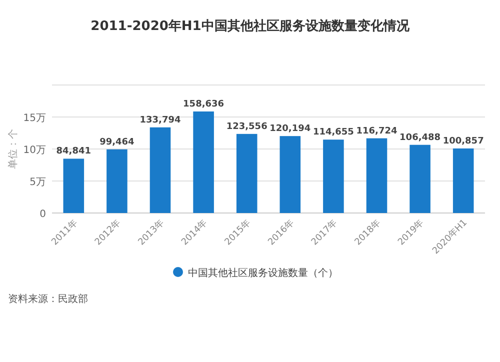 The height and width of the screenshot is (362, 500). Describe the element at coordinates (13, 149) in the screenshot. I see `y-axis-title: 单位：个` at that location.